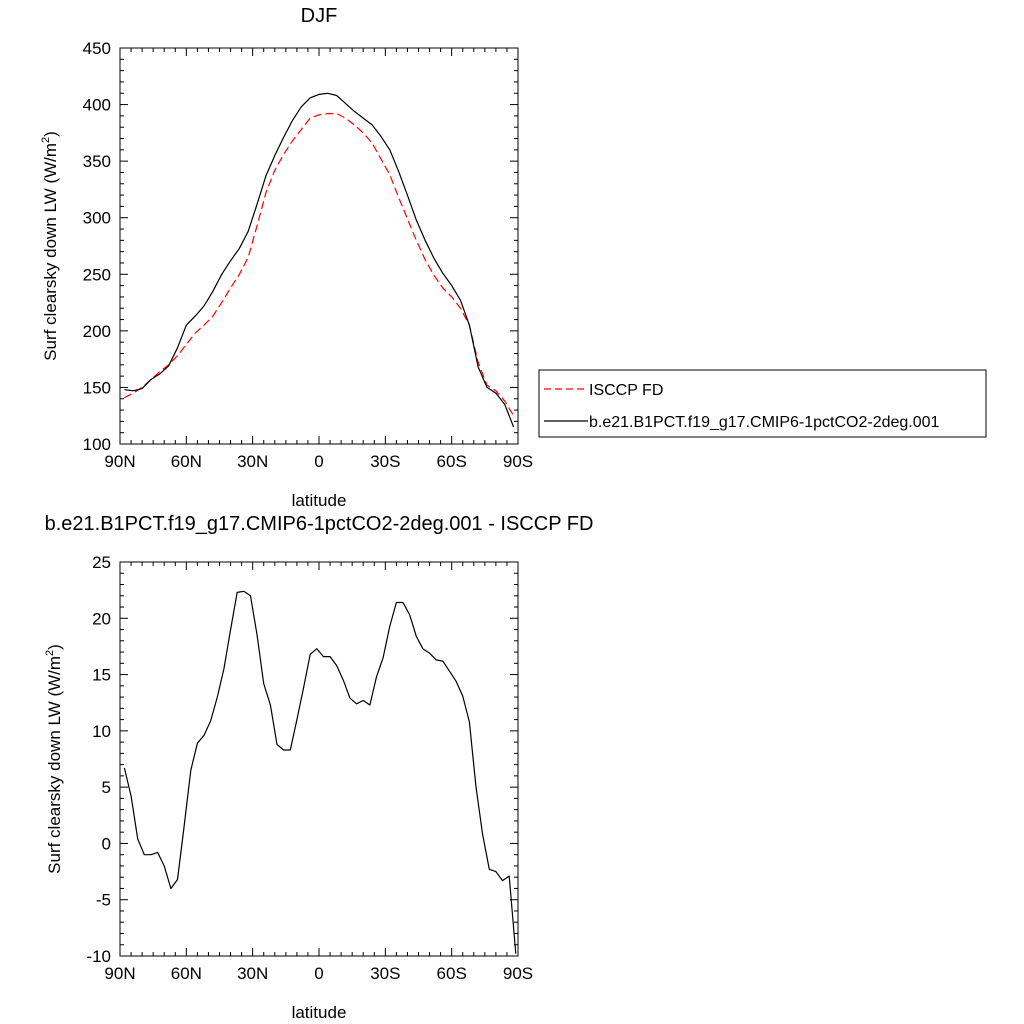 This screenshot has height=1024, width=1024. I want to click on y-tick-label: 200, so click(97, 331).